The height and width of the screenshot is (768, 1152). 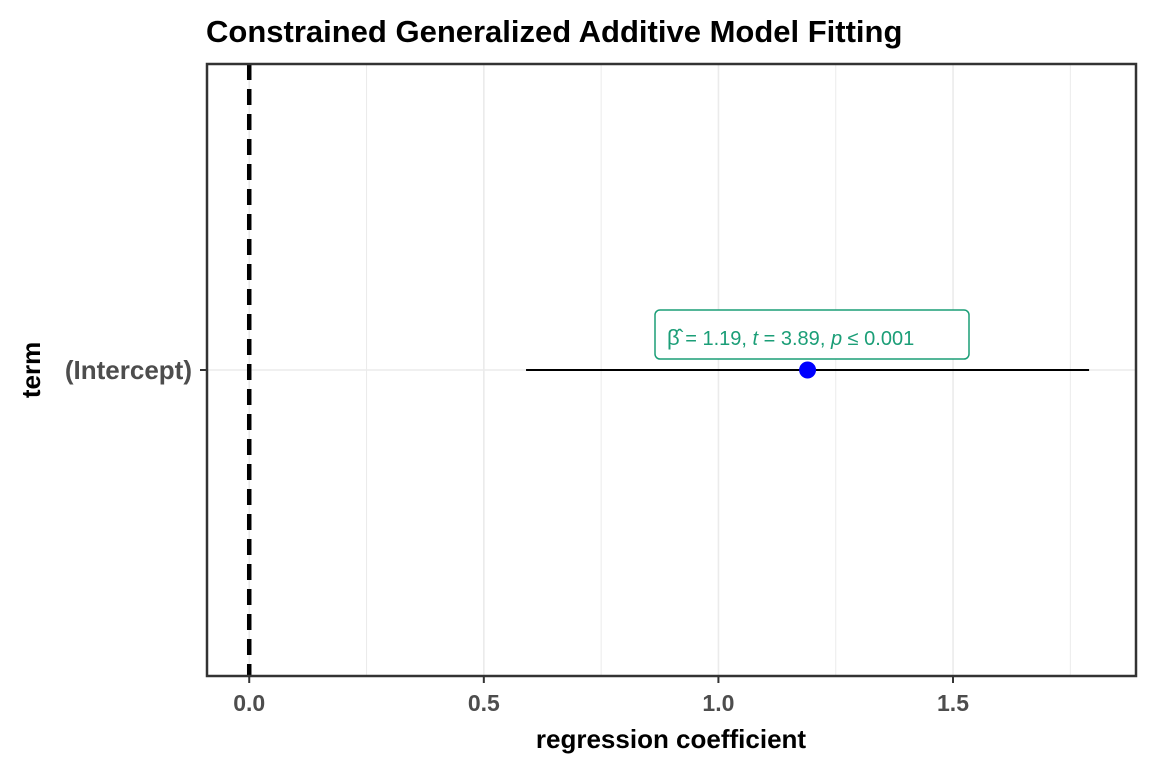 I want to click on x-axis-title: regression coefficient, so click(x=671, y=739).